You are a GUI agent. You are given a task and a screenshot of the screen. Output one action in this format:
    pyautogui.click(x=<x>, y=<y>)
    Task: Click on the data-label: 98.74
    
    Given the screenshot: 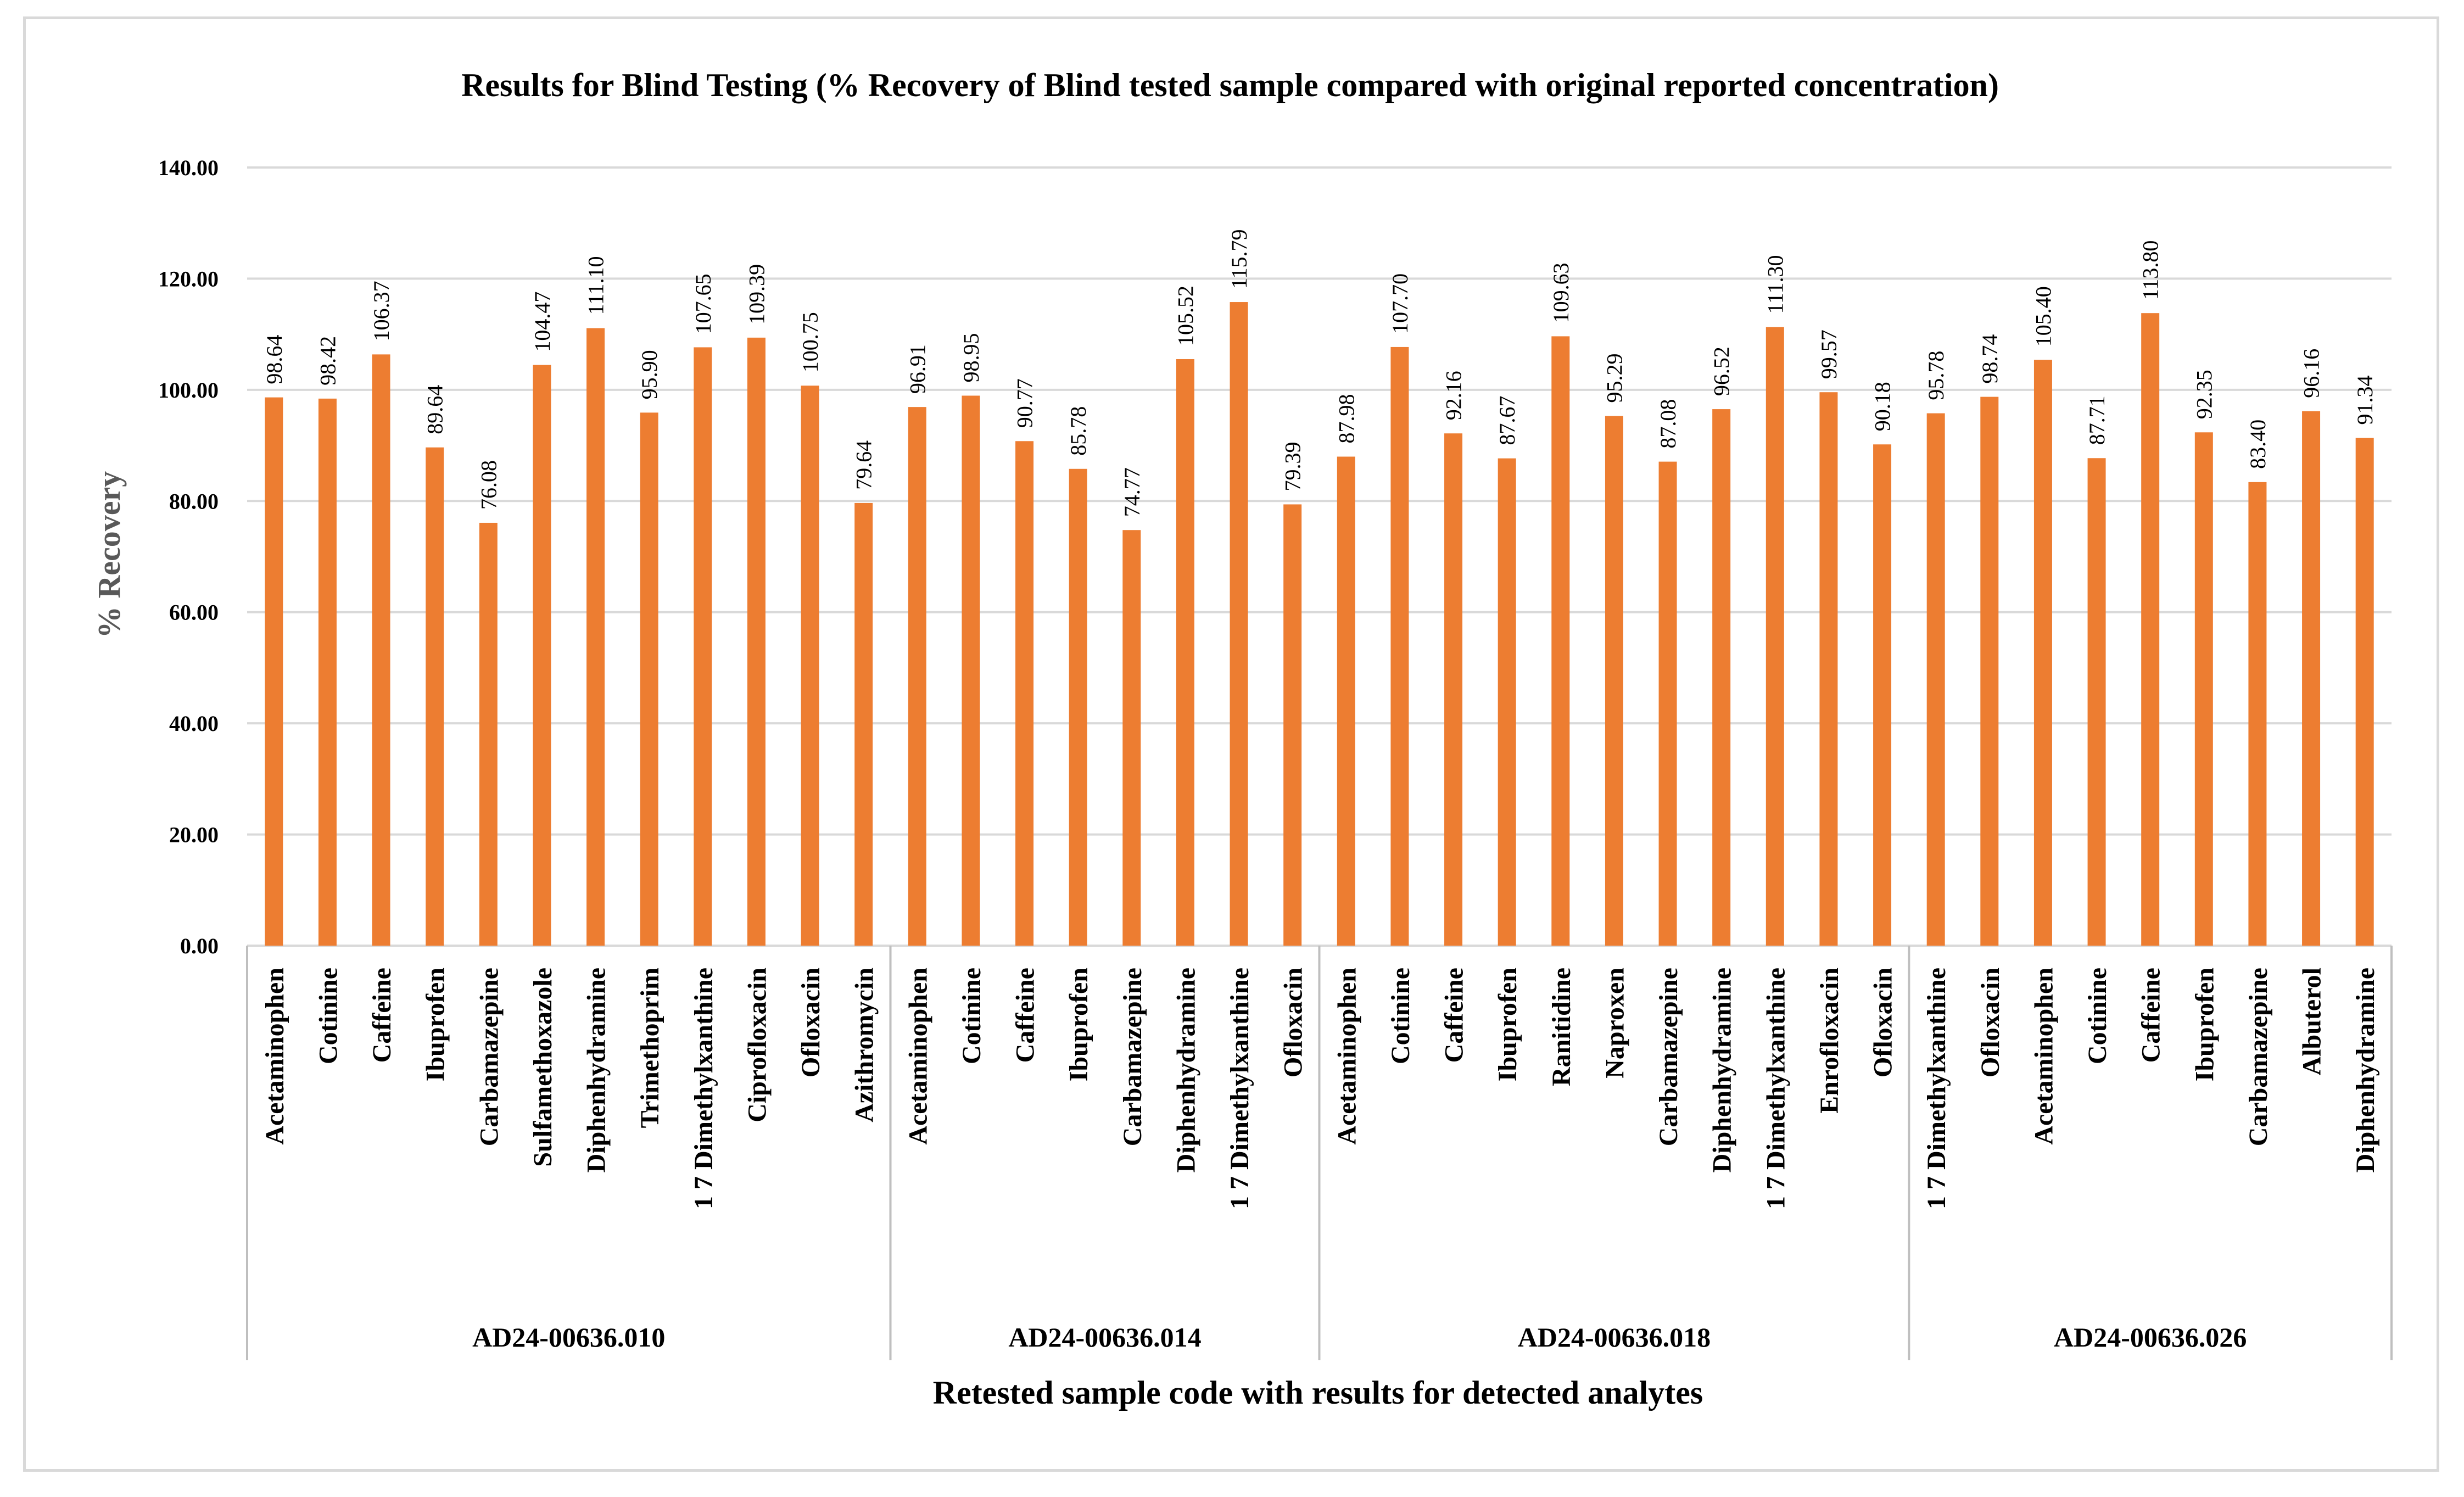 What is the action you would take?
    pyautogui.click(x=1990, y=359)
    